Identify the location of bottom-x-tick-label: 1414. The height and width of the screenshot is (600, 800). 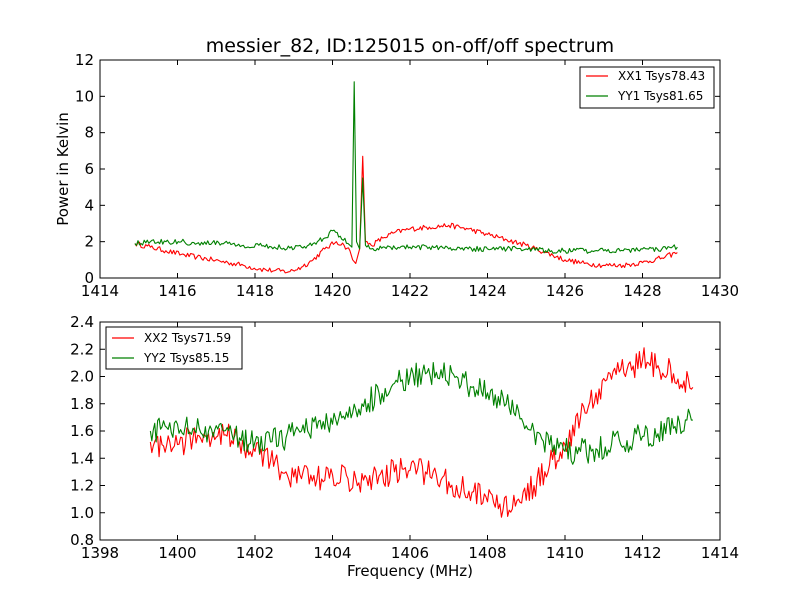
(720, 553).